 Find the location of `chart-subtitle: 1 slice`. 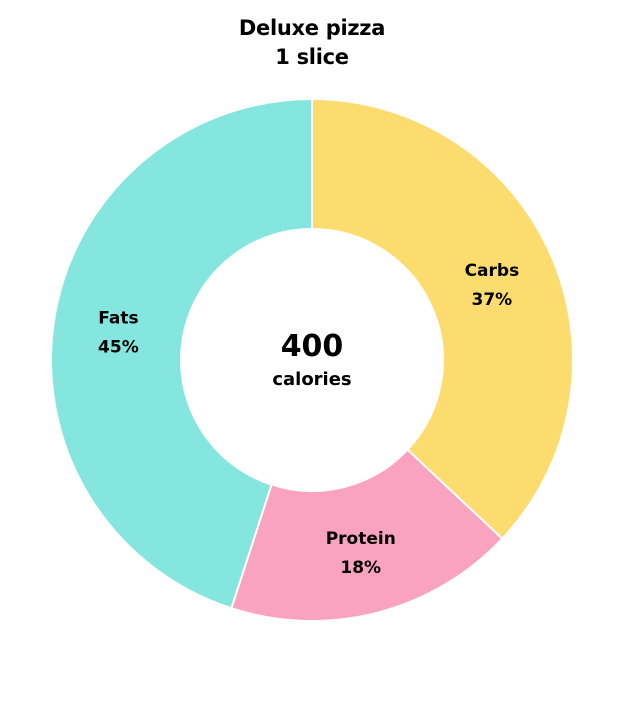

chart-subtitle: 1 slice is located at coordinates (312, 57).